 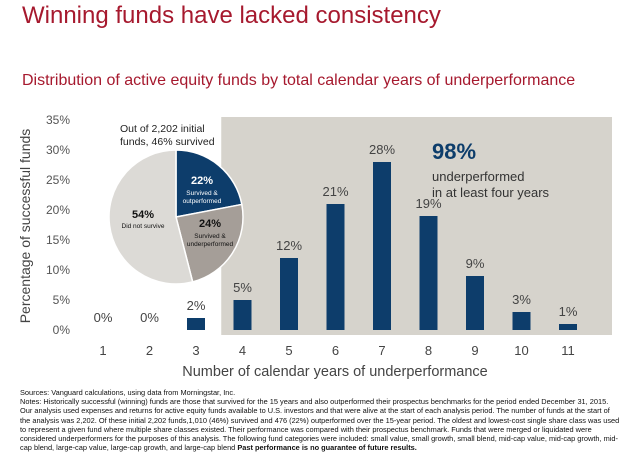 What do you see at coordinates (521, 299) in the screenshot?
I see `bar-value-label: 3%` at bounding box center [521, 299].